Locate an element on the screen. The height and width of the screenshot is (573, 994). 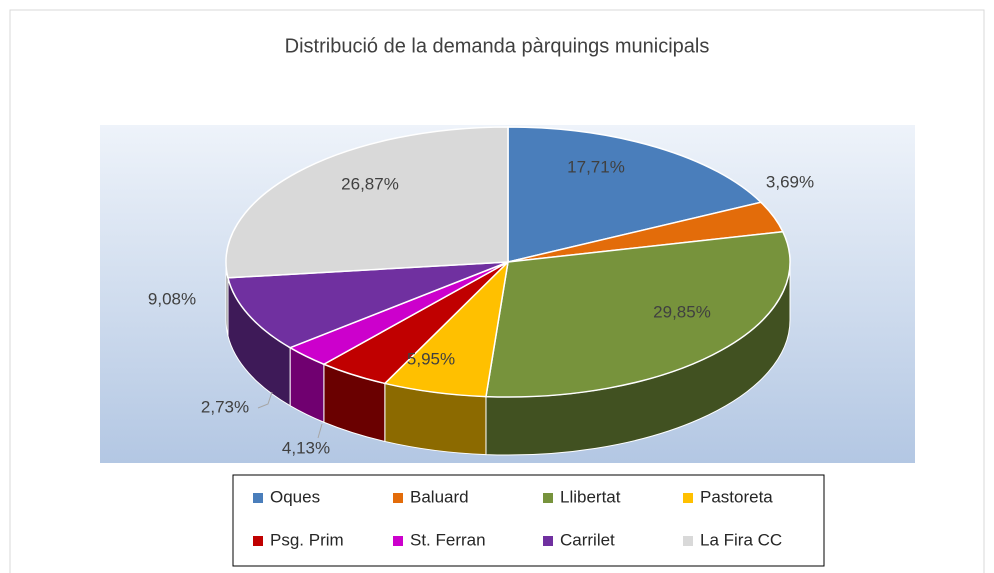
data-label: 17,71% is located at coordinates (596, 166).